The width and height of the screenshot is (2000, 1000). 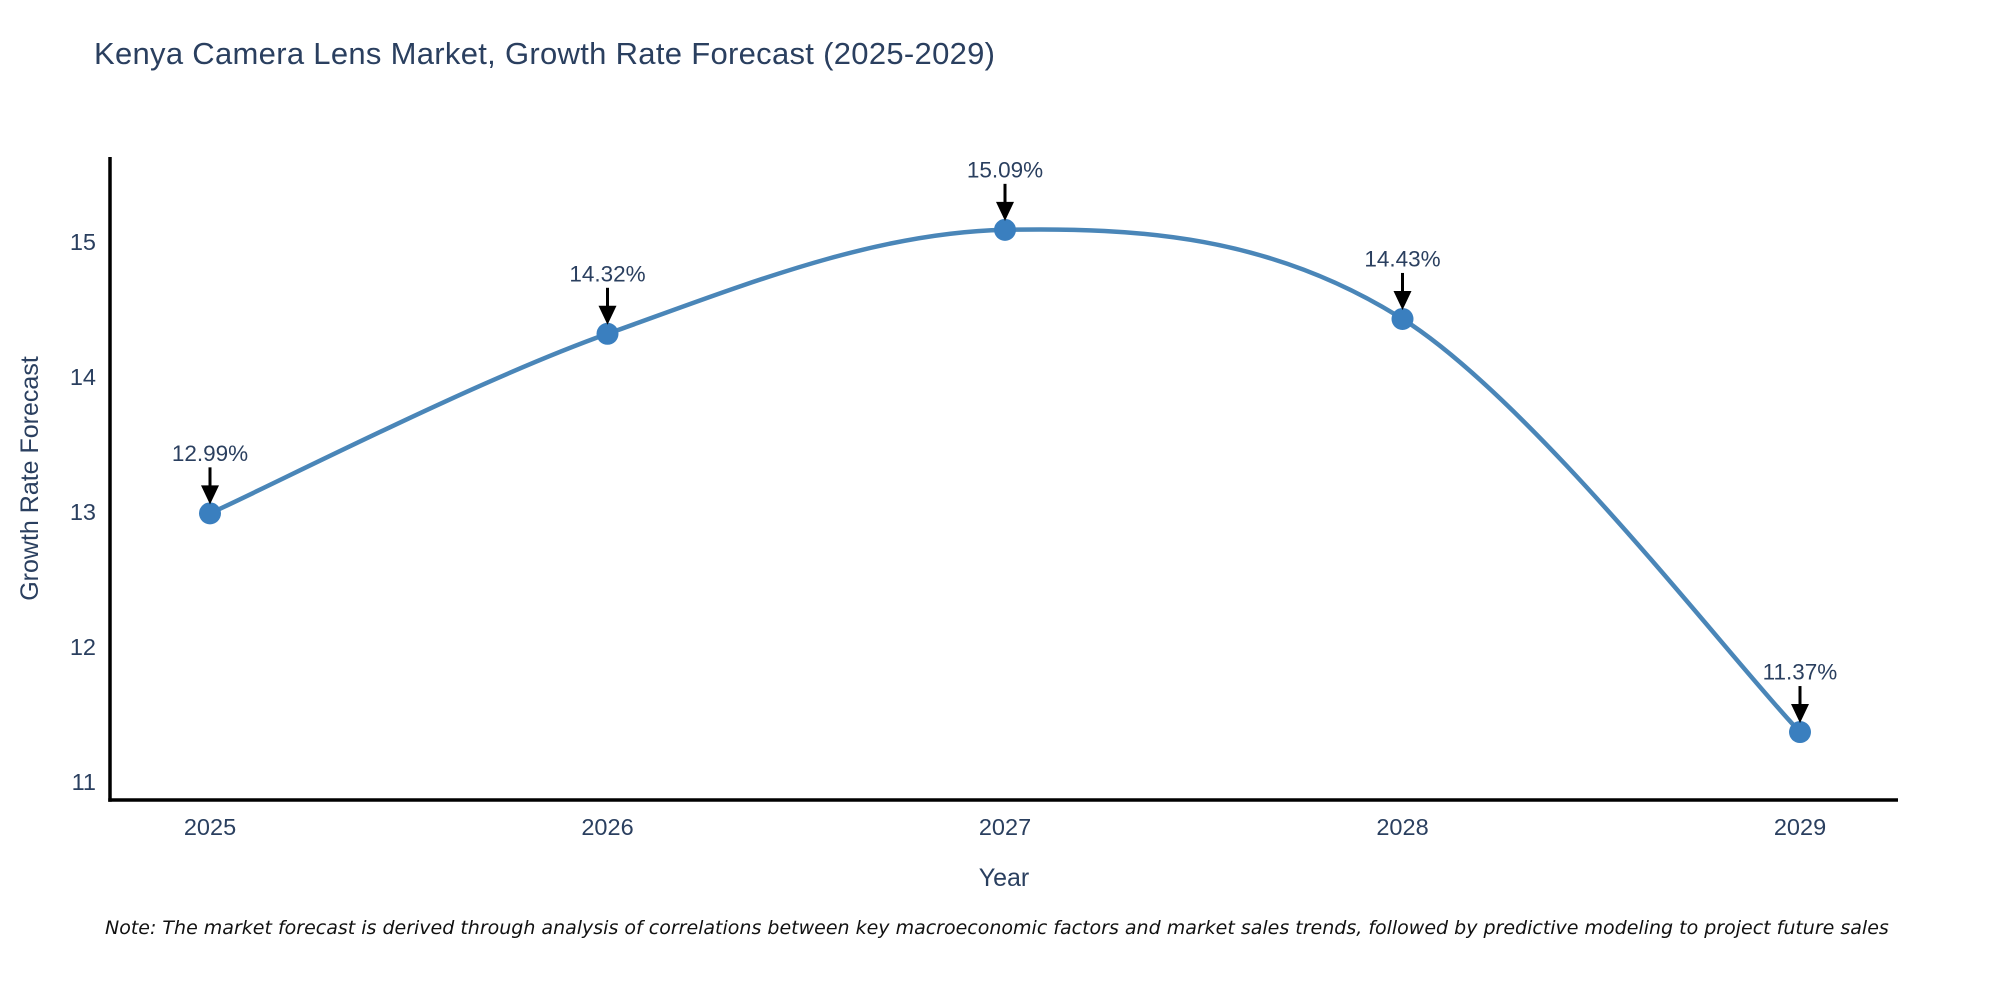 I want to click on x-tick-label-2028: 2028, so click(x=1402, y=827).